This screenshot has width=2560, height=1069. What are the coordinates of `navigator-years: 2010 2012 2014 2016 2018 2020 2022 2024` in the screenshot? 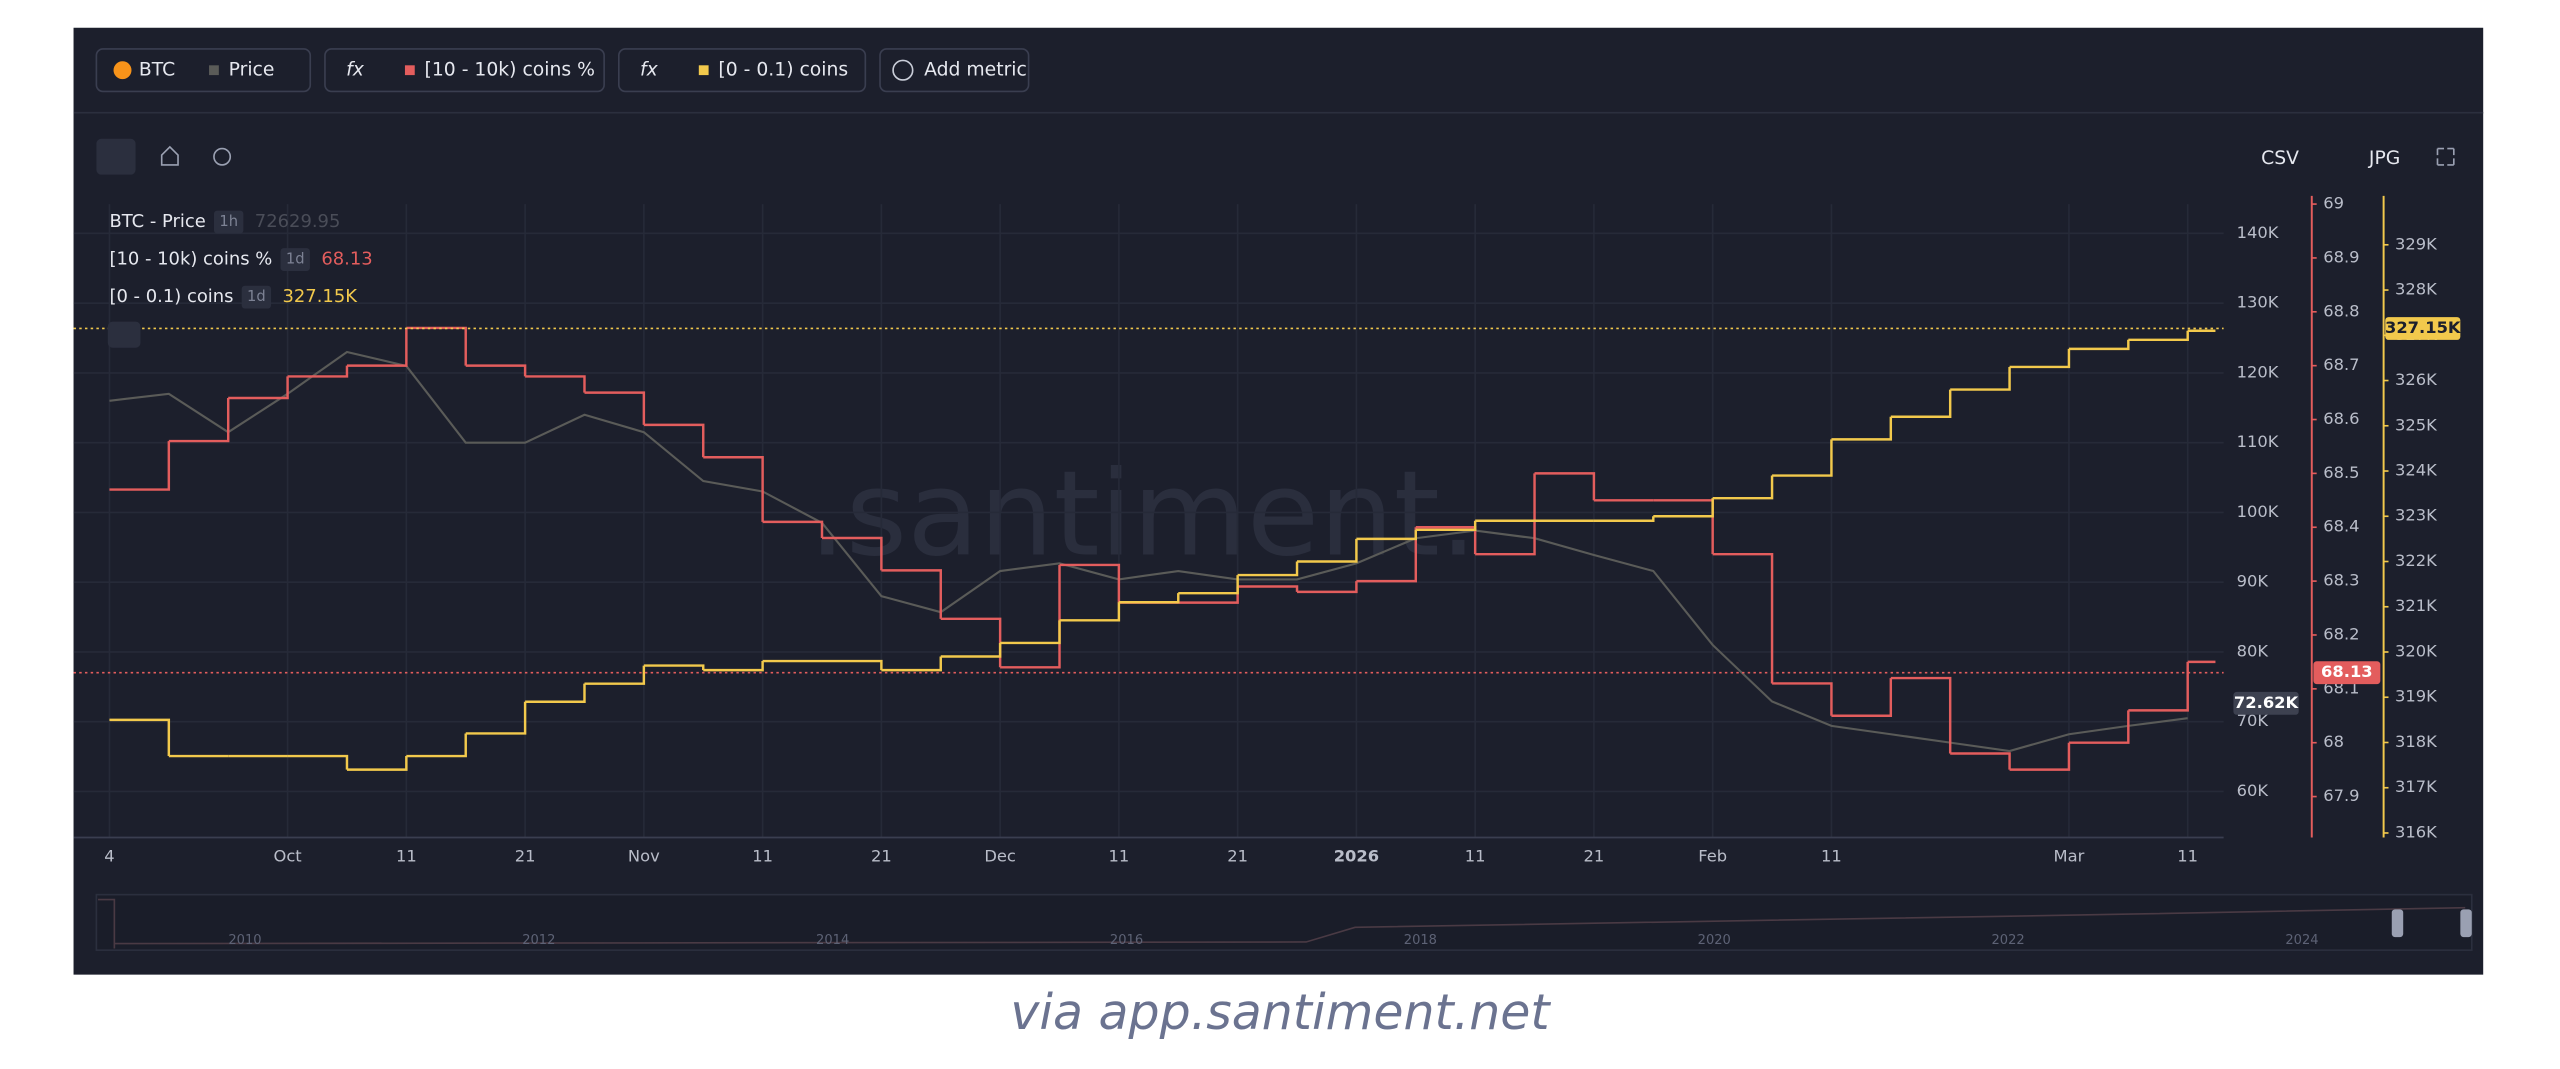 It's located at (1273, 940).